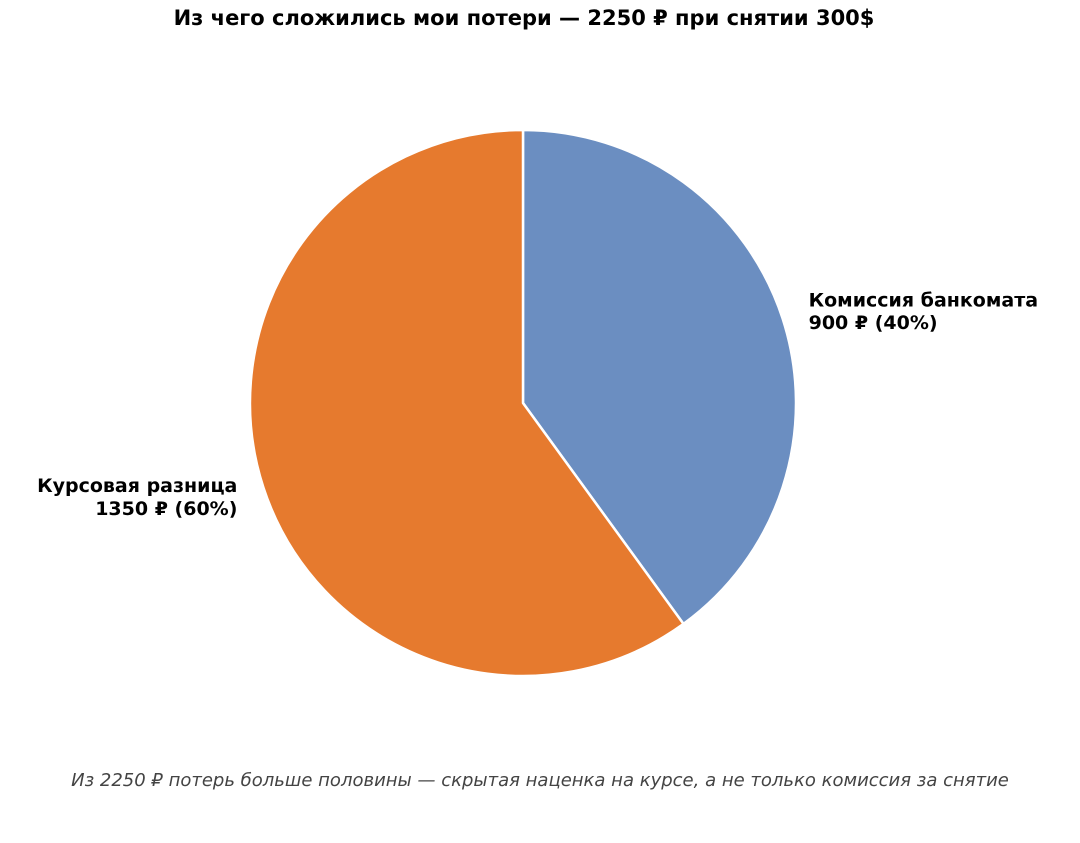 This screenshot has width=1080, height=843. Describe the element at coordinates (137, 486) in the screenshot. I see `pie-label-name: Курсовая разница` at that location.